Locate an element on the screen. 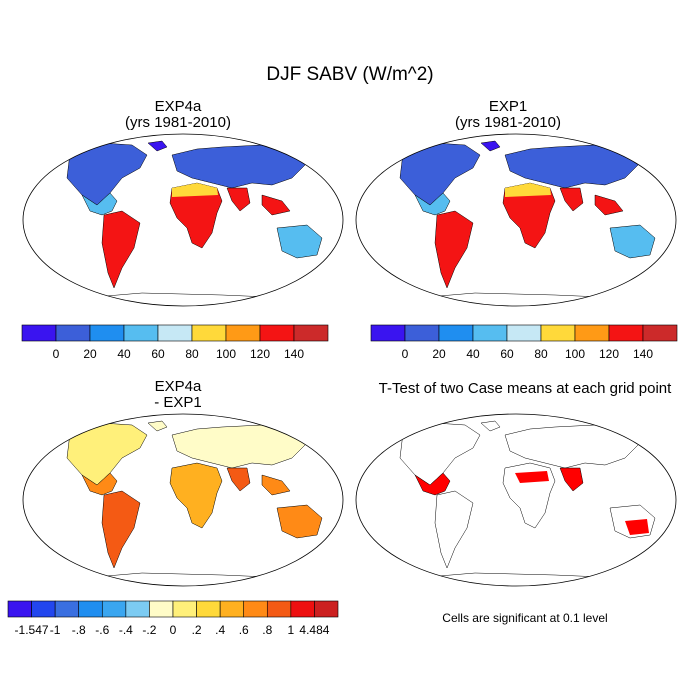 This screenshot has width=700, height=700. colorbar-tick-label: 80 is located at coordinates (541, 354).